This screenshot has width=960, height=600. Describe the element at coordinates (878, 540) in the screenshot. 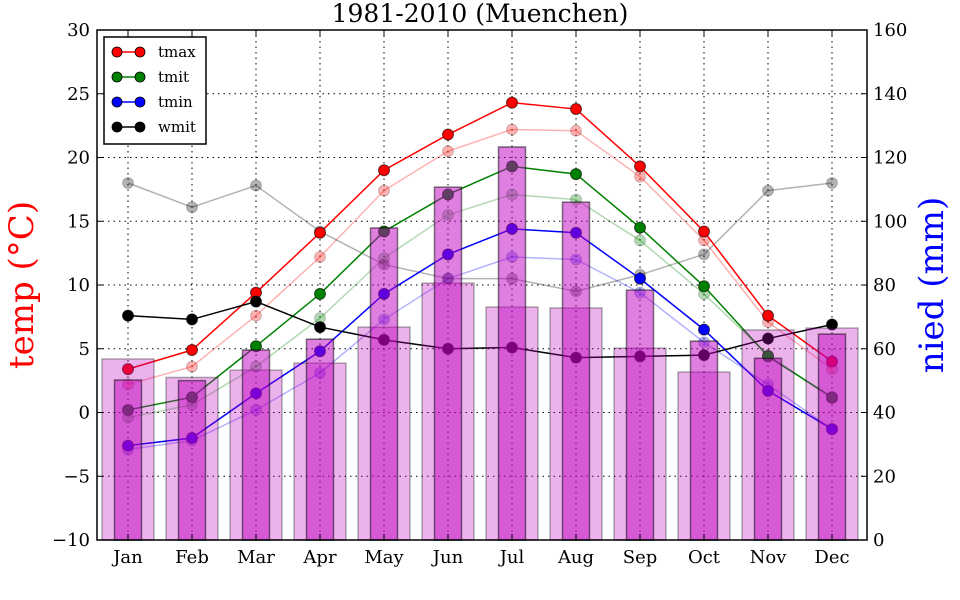

I see `right-tick-label: 0` at that location.